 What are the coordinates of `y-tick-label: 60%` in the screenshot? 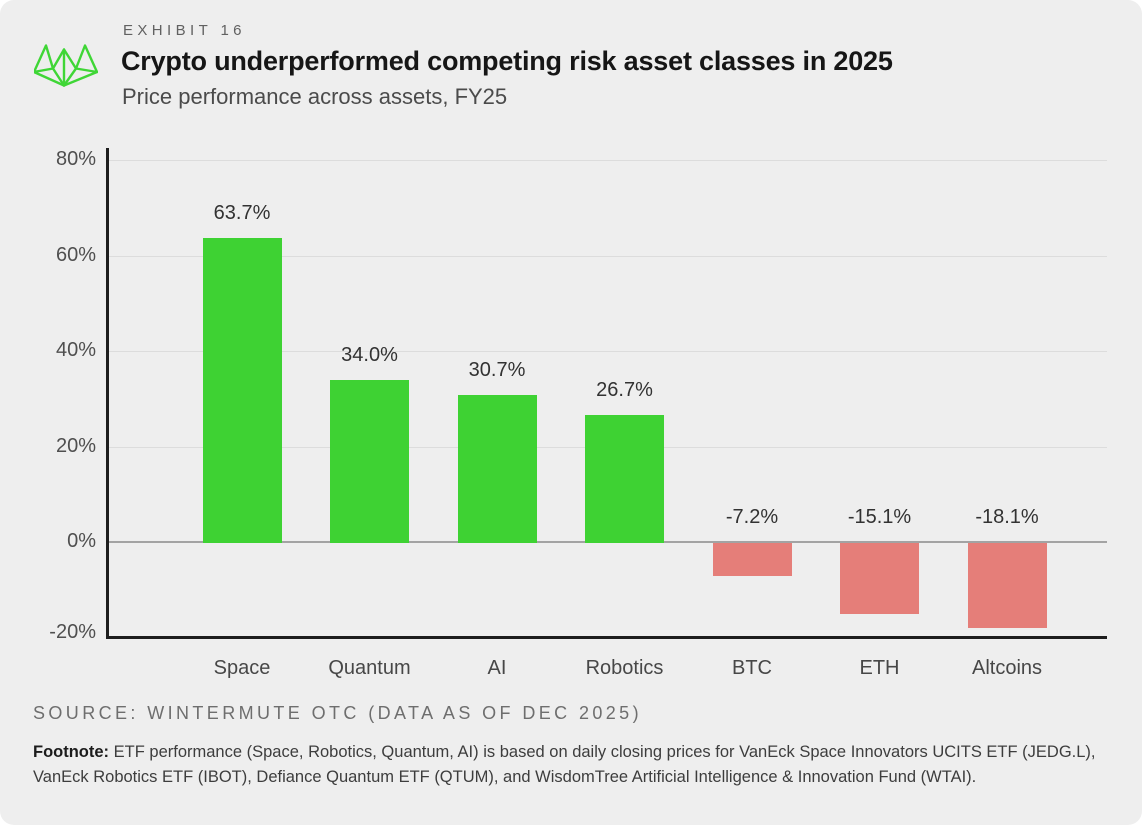 It's located at (75, 254).